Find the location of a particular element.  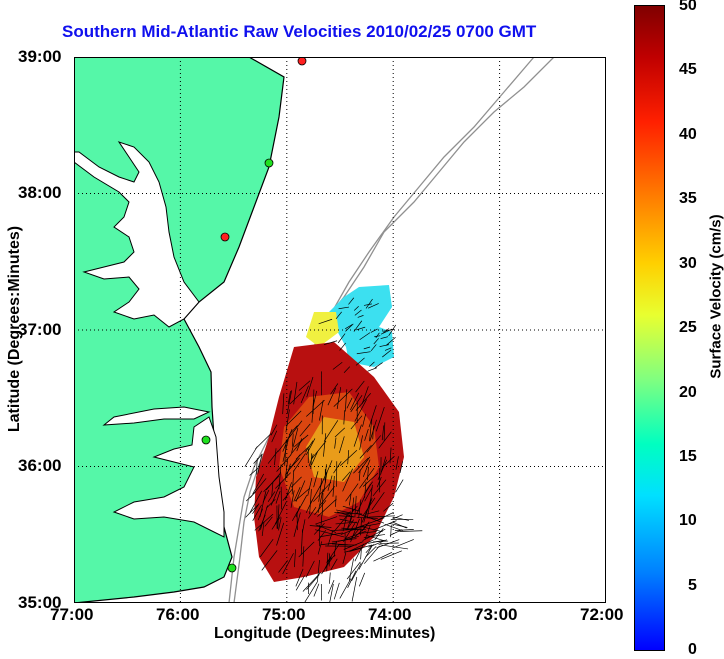

velocity-field-north is located at coordinates (361, 326).